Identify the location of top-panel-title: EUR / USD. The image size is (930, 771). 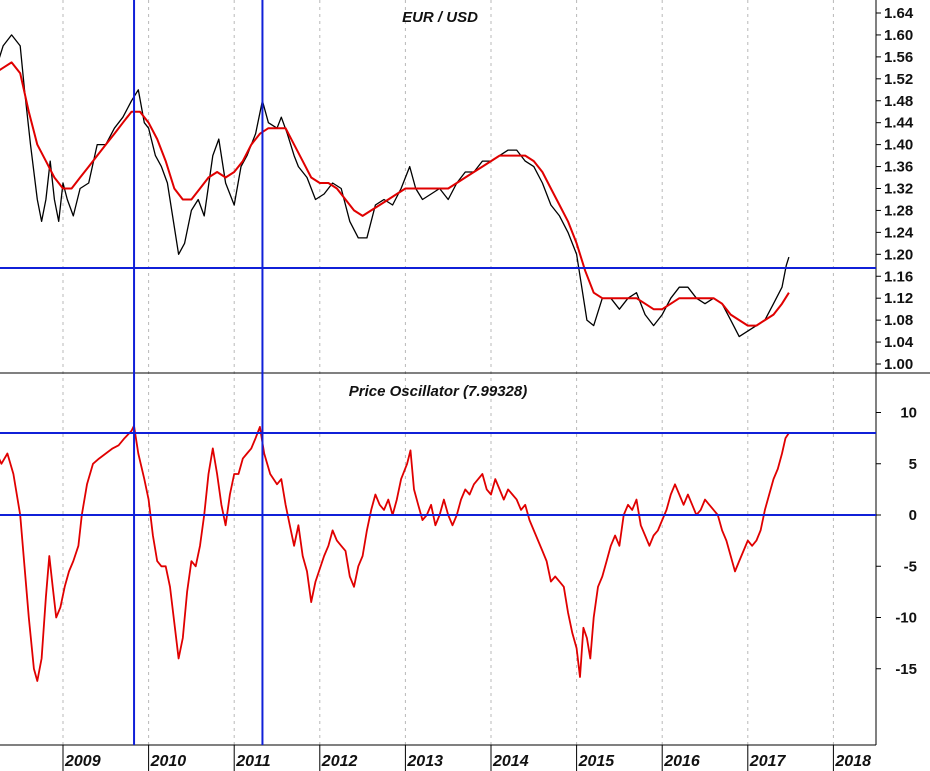
(440, 17).